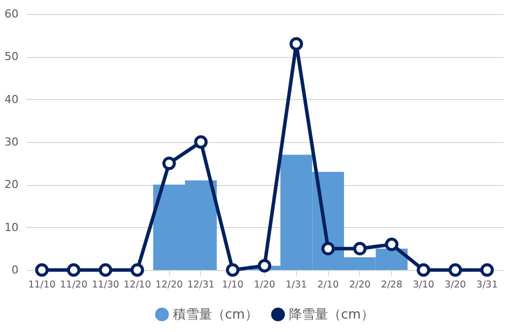  What do you see at coordinates (233, 285) in the screenshot?
I see `x-tick-label: 1/10` at bounding box center [233, 285].